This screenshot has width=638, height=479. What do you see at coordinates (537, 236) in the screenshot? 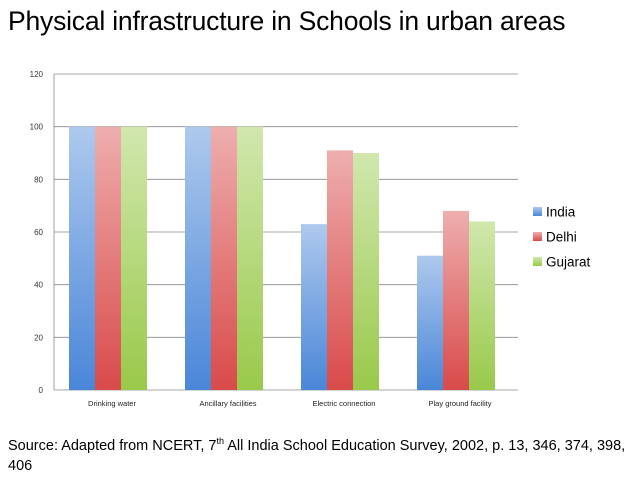
I see `legend-swatch-delhi` at bounding box center [537, 236].